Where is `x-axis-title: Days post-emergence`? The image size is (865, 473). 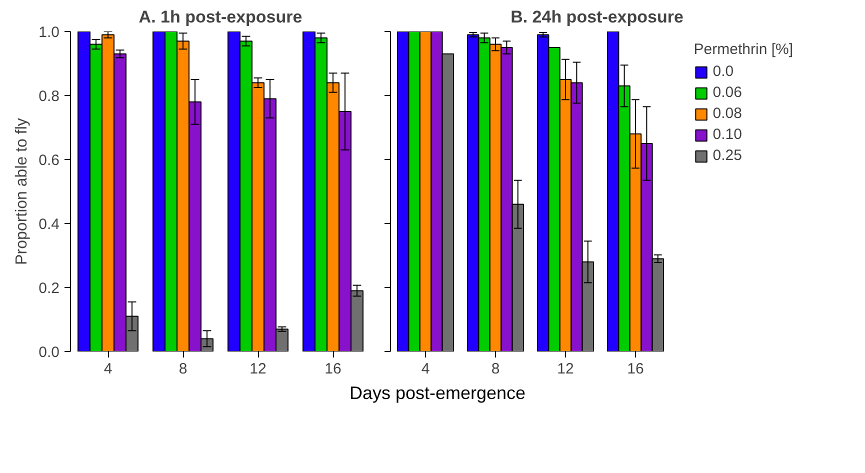 x-axis-title: Days post-emergence is located at coordinates (437, 393).